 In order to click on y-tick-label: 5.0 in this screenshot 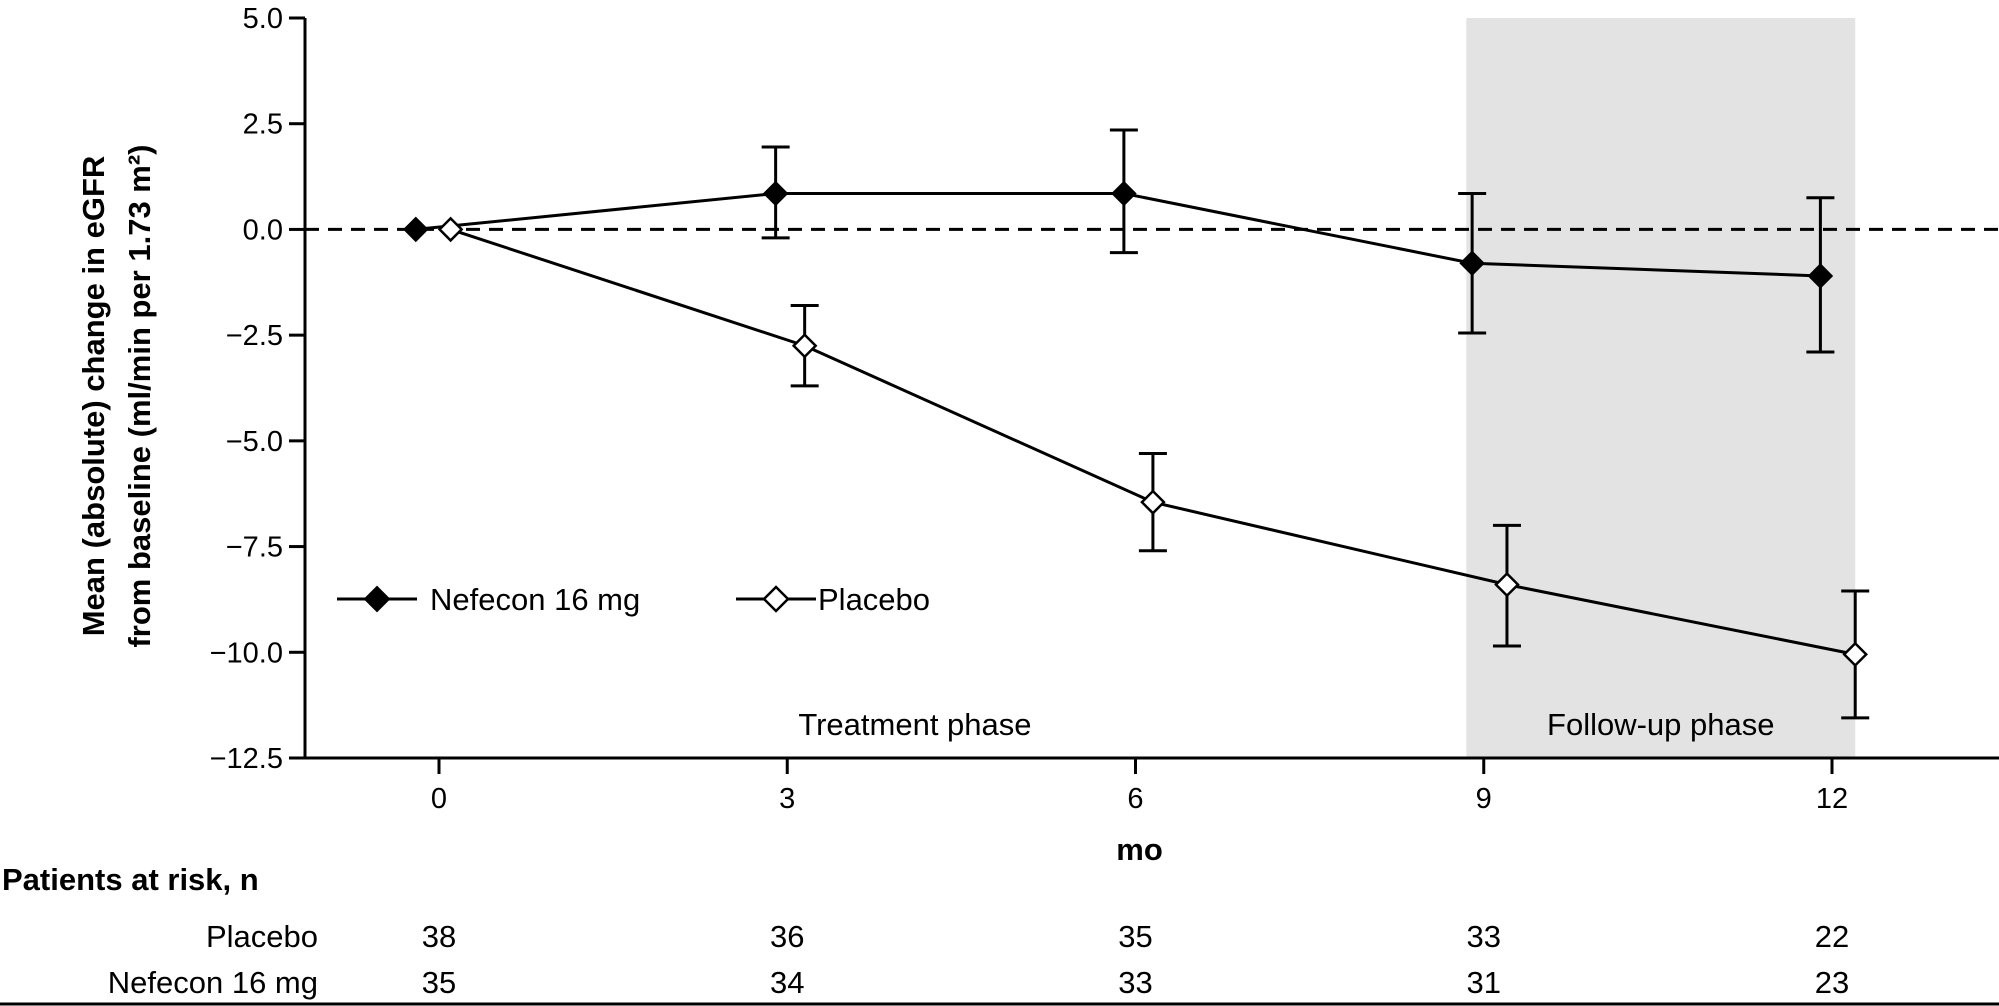, I will do `click(263, 19)`.